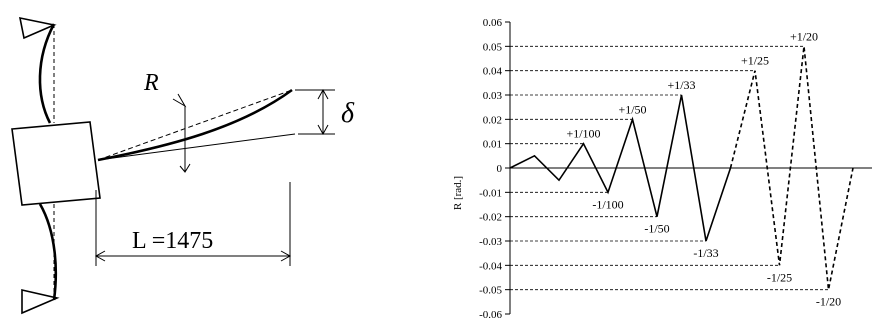 The image size is (878, 320). I want to click on peak-label: +1/33, so click(681, 85).